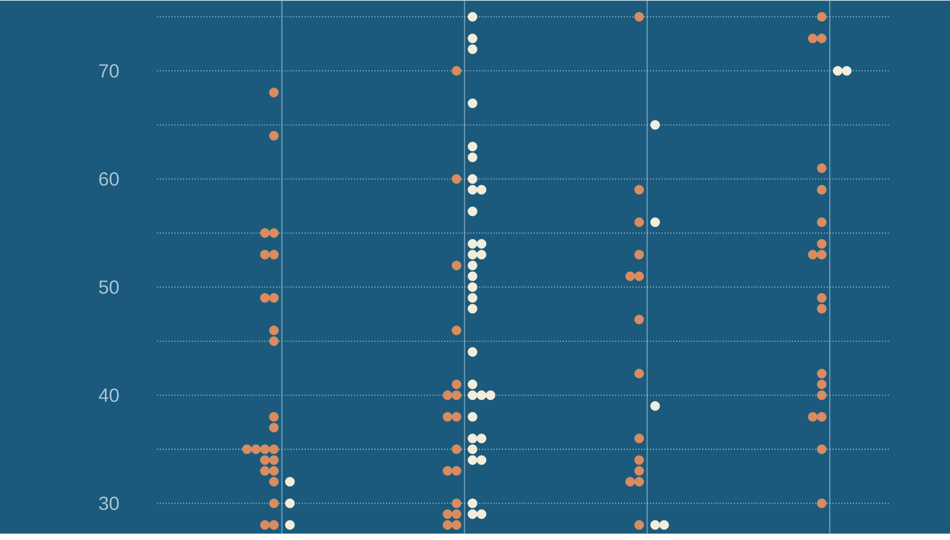  I want to click on y-tick-label: 30, so click(109, 503).